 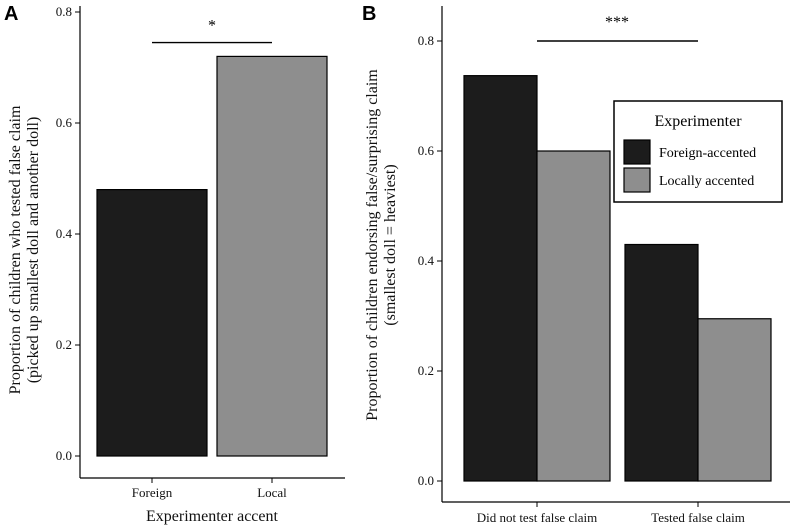 I want to click on panel-a-significance-marker: *, so click(x=212, y=26).